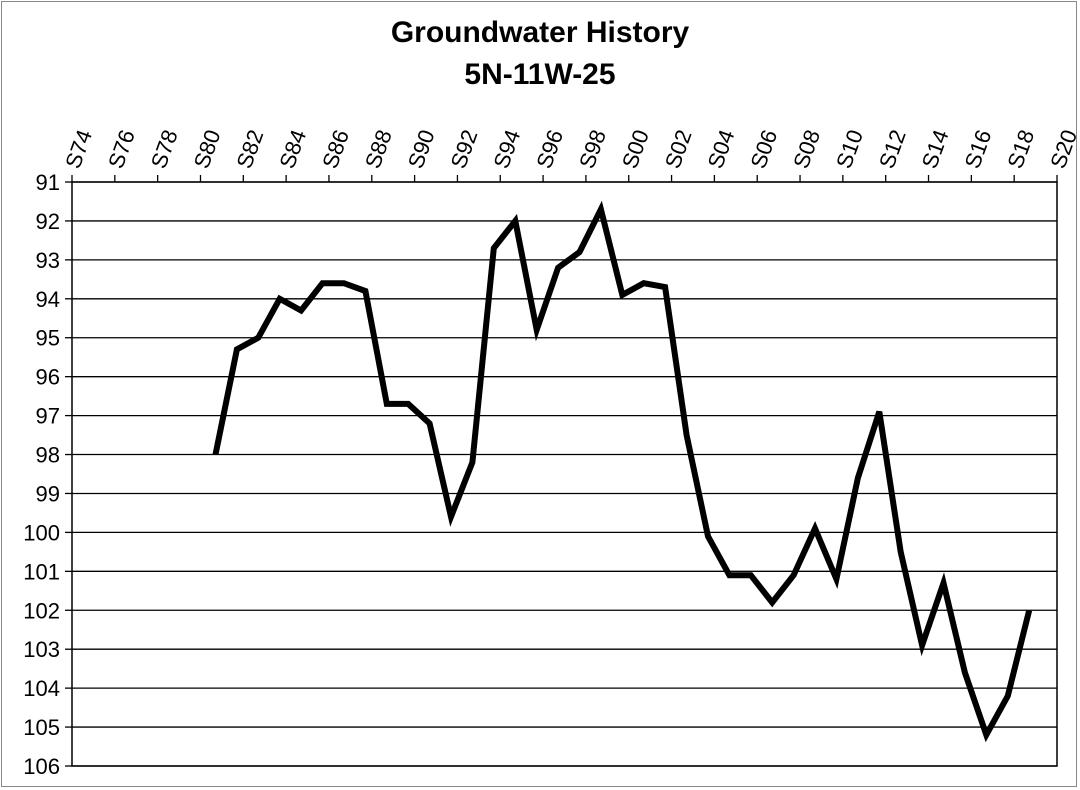 Image resolution: width=1080 pixels, height=790 pixels. I want to click on x-tick-label: S12, so click(892, 148).